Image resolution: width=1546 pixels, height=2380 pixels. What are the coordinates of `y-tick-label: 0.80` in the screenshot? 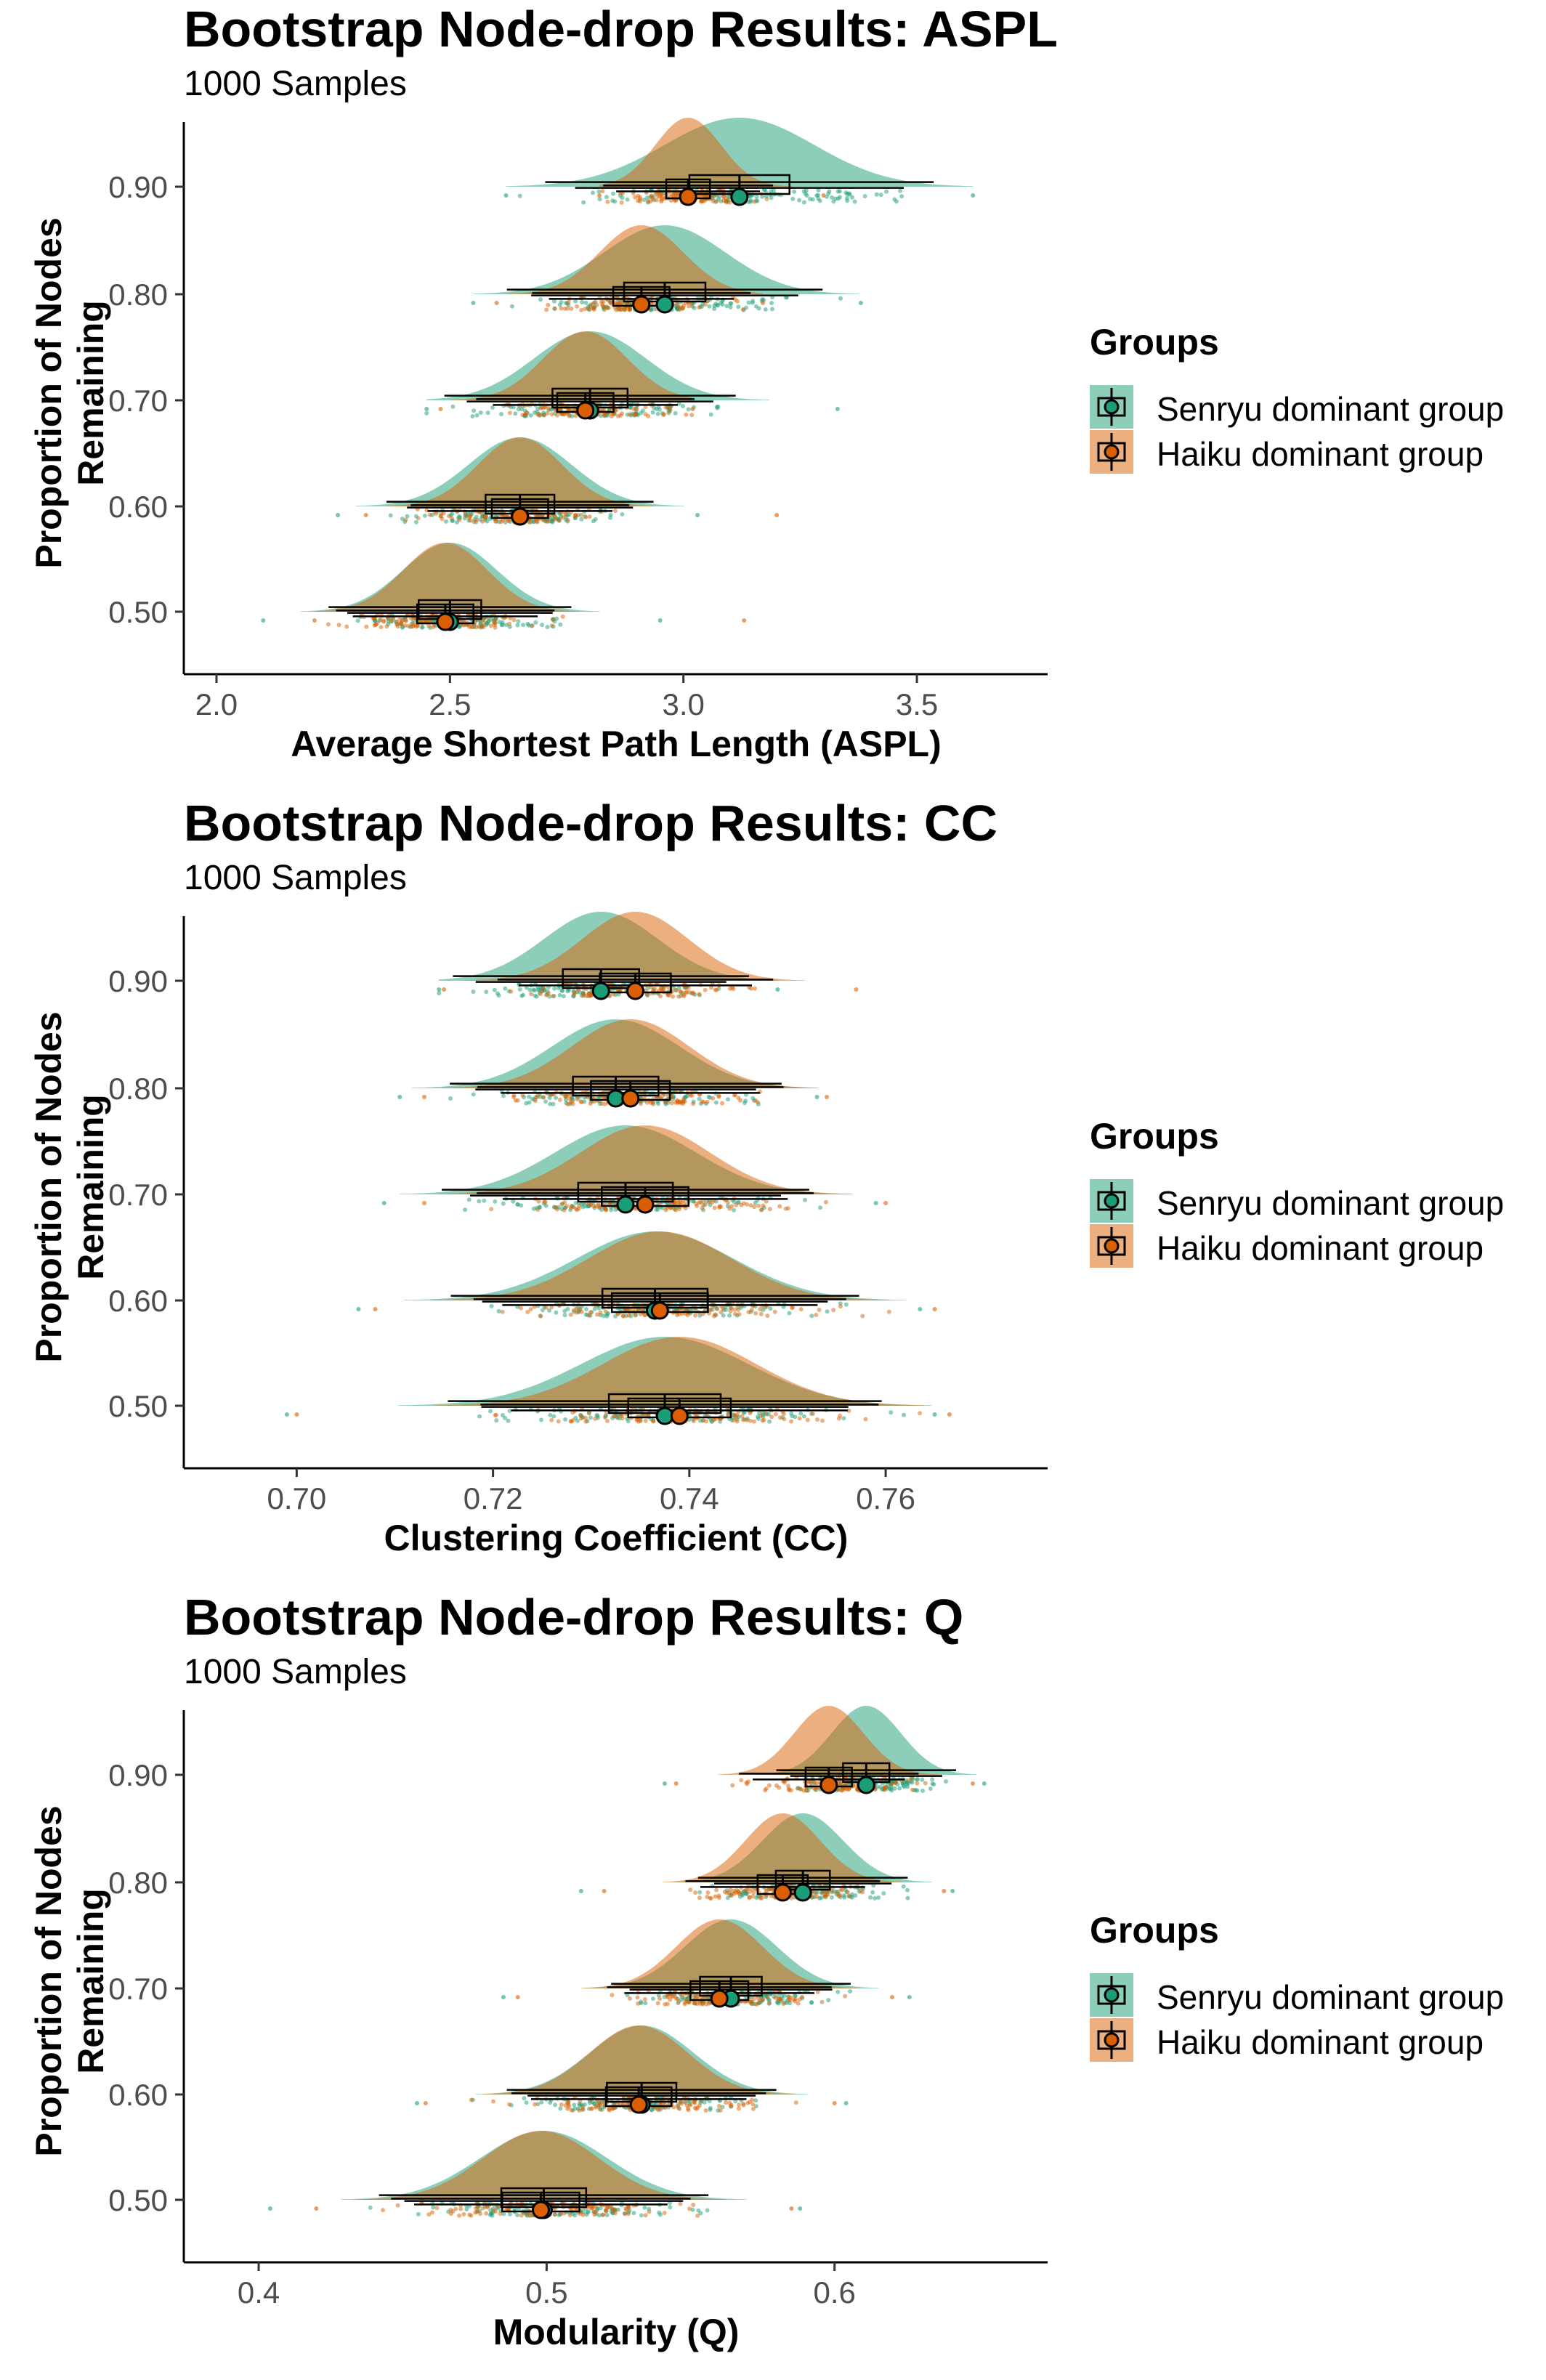 It's located at (138, 295).